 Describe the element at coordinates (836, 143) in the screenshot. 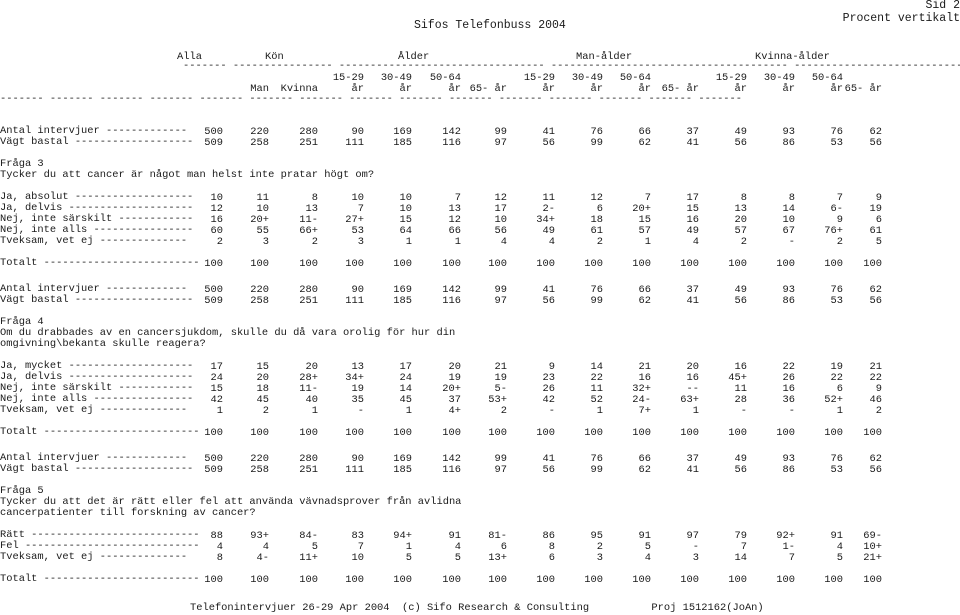

I see `base-row-cell: 53` at that location.